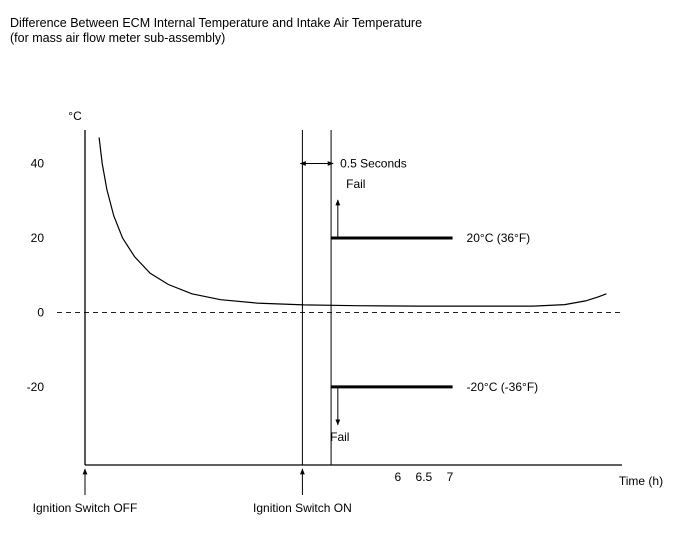  Describe the element at coordinates (373, 164) in the screenshot. I see `interval-label: 0.5 Seconds` at that location.